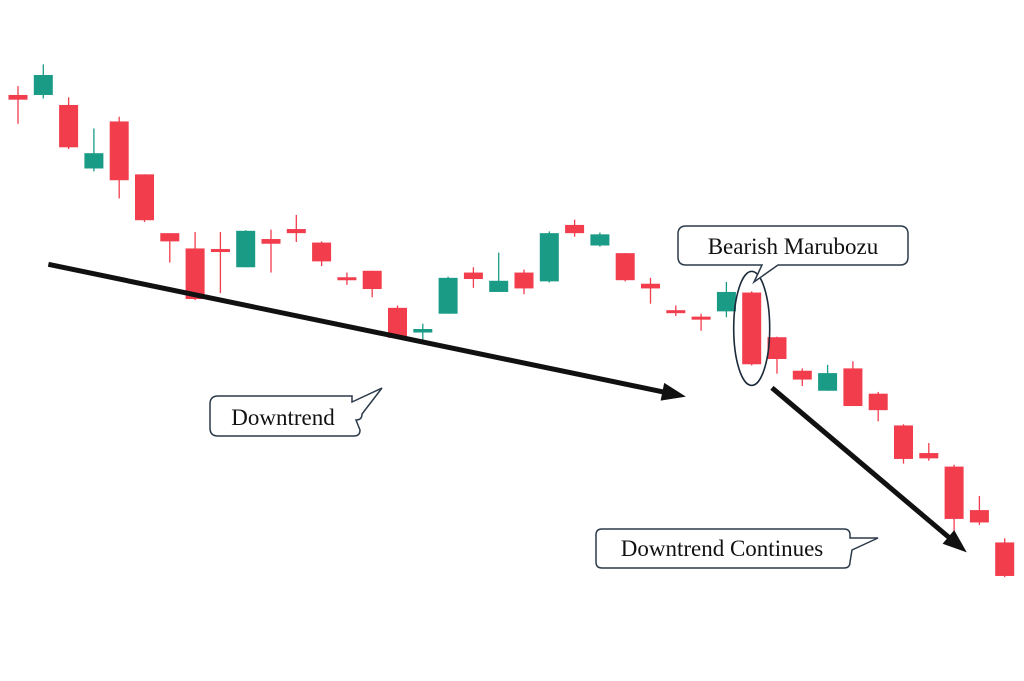 This screenshot has width=1024, height=681. I want to click on downtrend-continues-callout: Downtrend Continues, so click(737, 548).